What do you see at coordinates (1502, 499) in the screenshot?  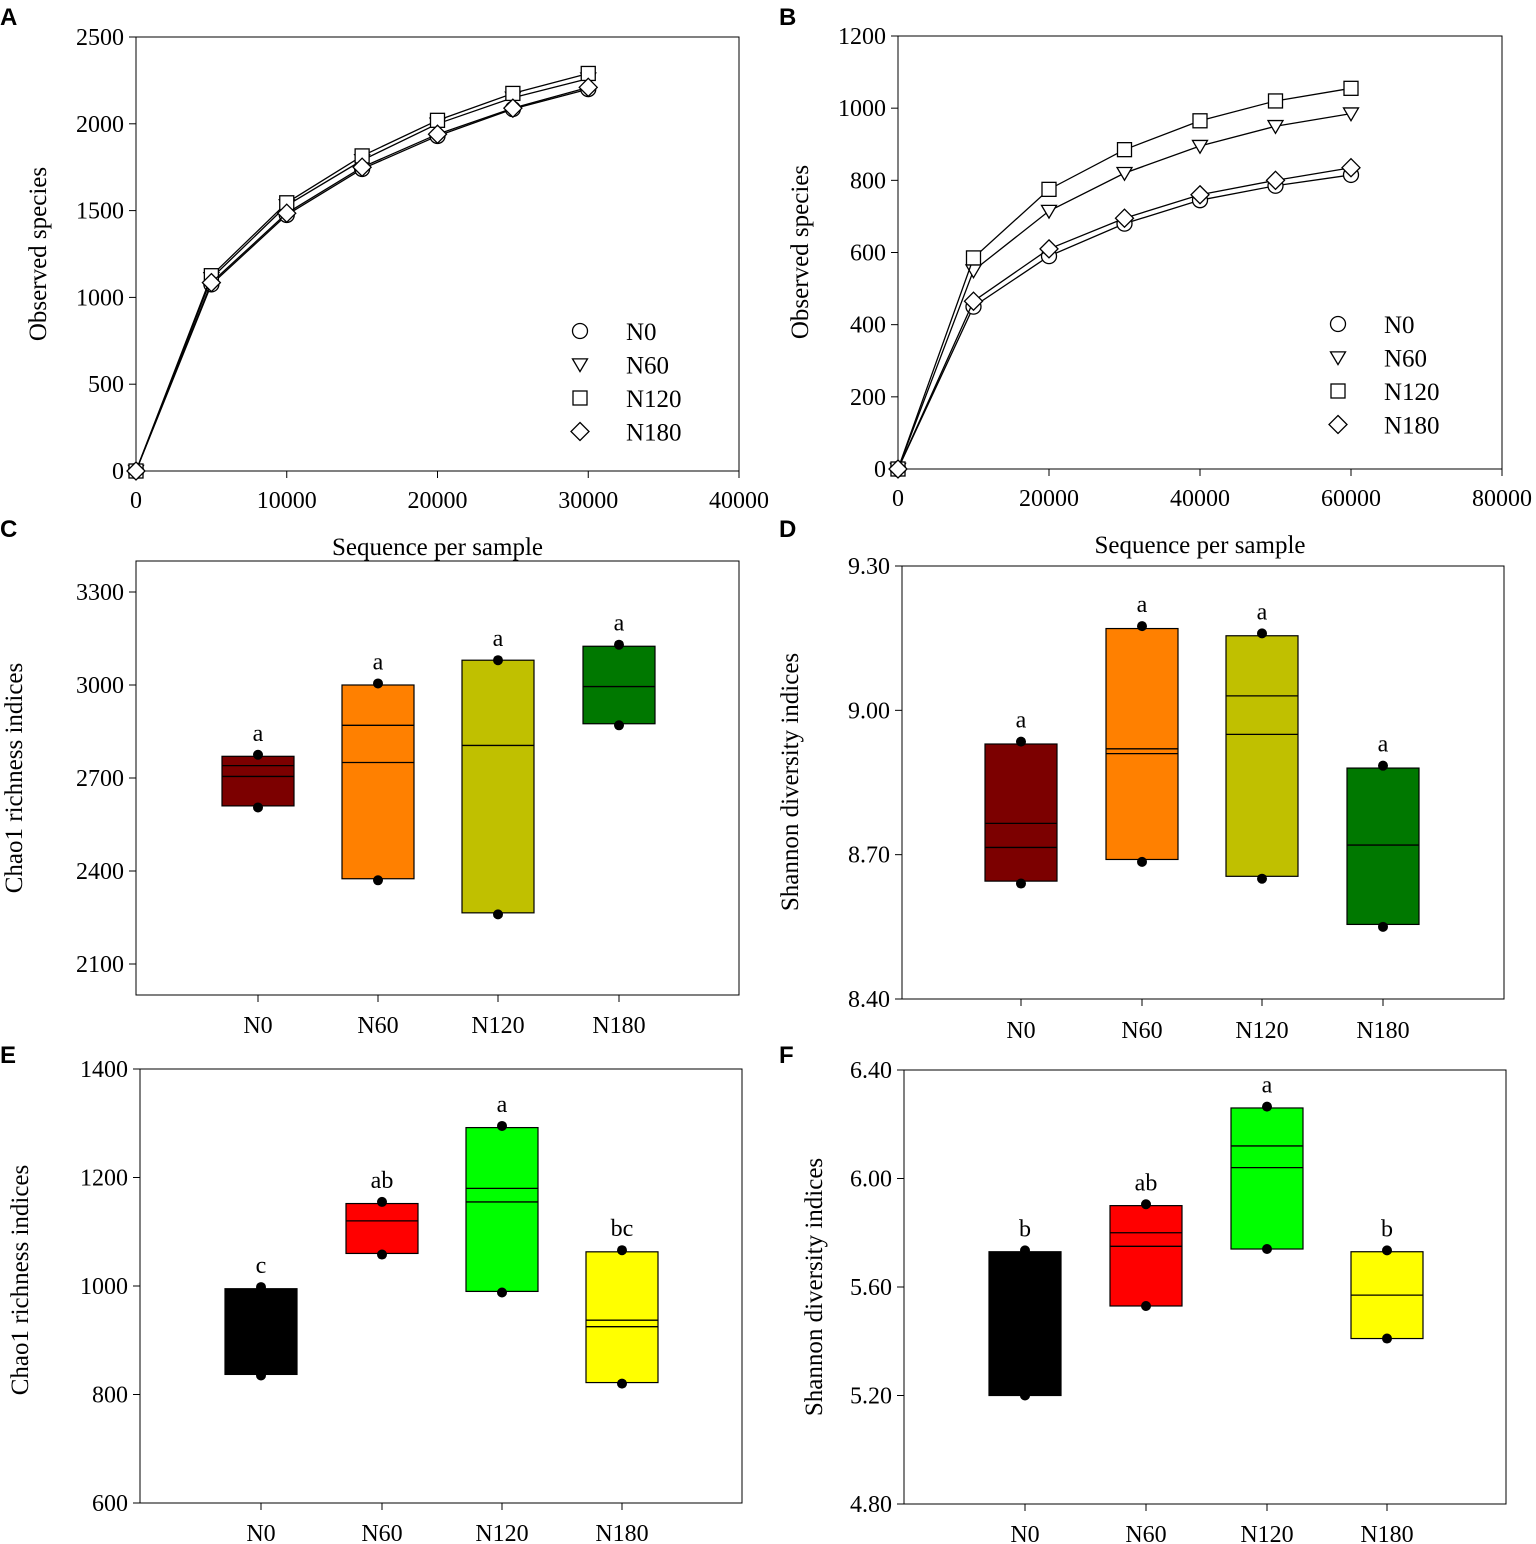 I see `x-tick-label: 80000` at bounding box center [1502, 499].